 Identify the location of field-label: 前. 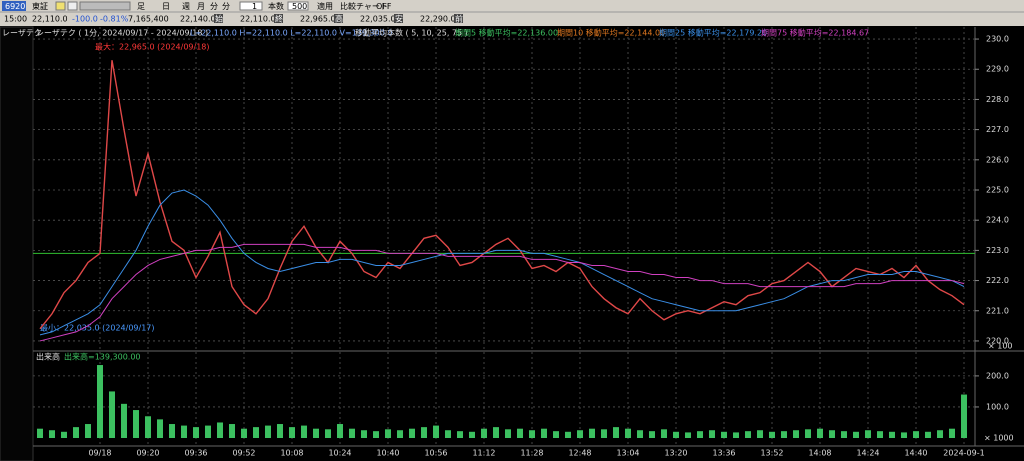
(459, 19).